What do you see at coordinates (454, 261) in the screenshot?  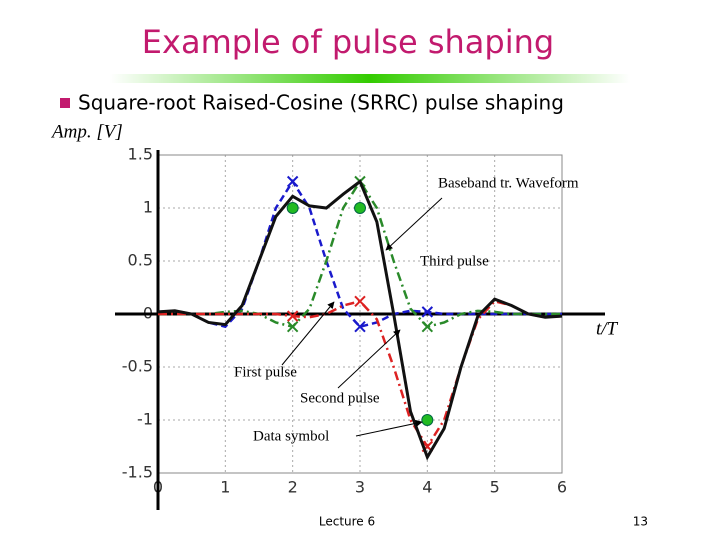 I see `annotation: Third pulse` at bounding box center [454, 261].